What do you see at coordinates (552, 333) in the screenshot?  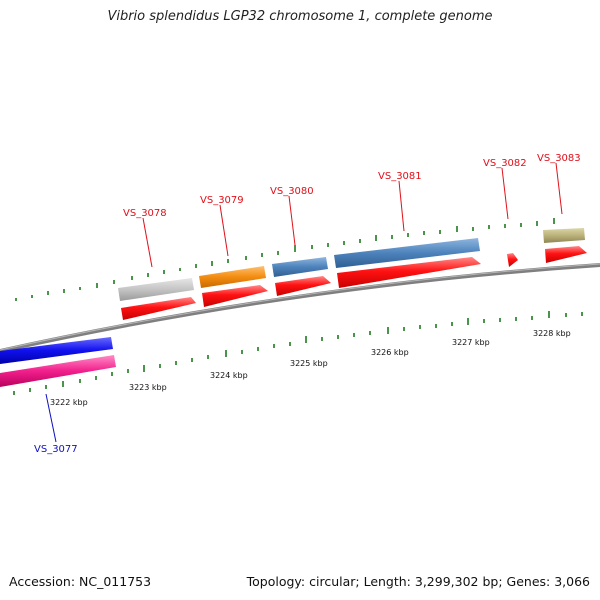 I see `kbp-label: 3228 kbp` at bounding box center [552, 333].